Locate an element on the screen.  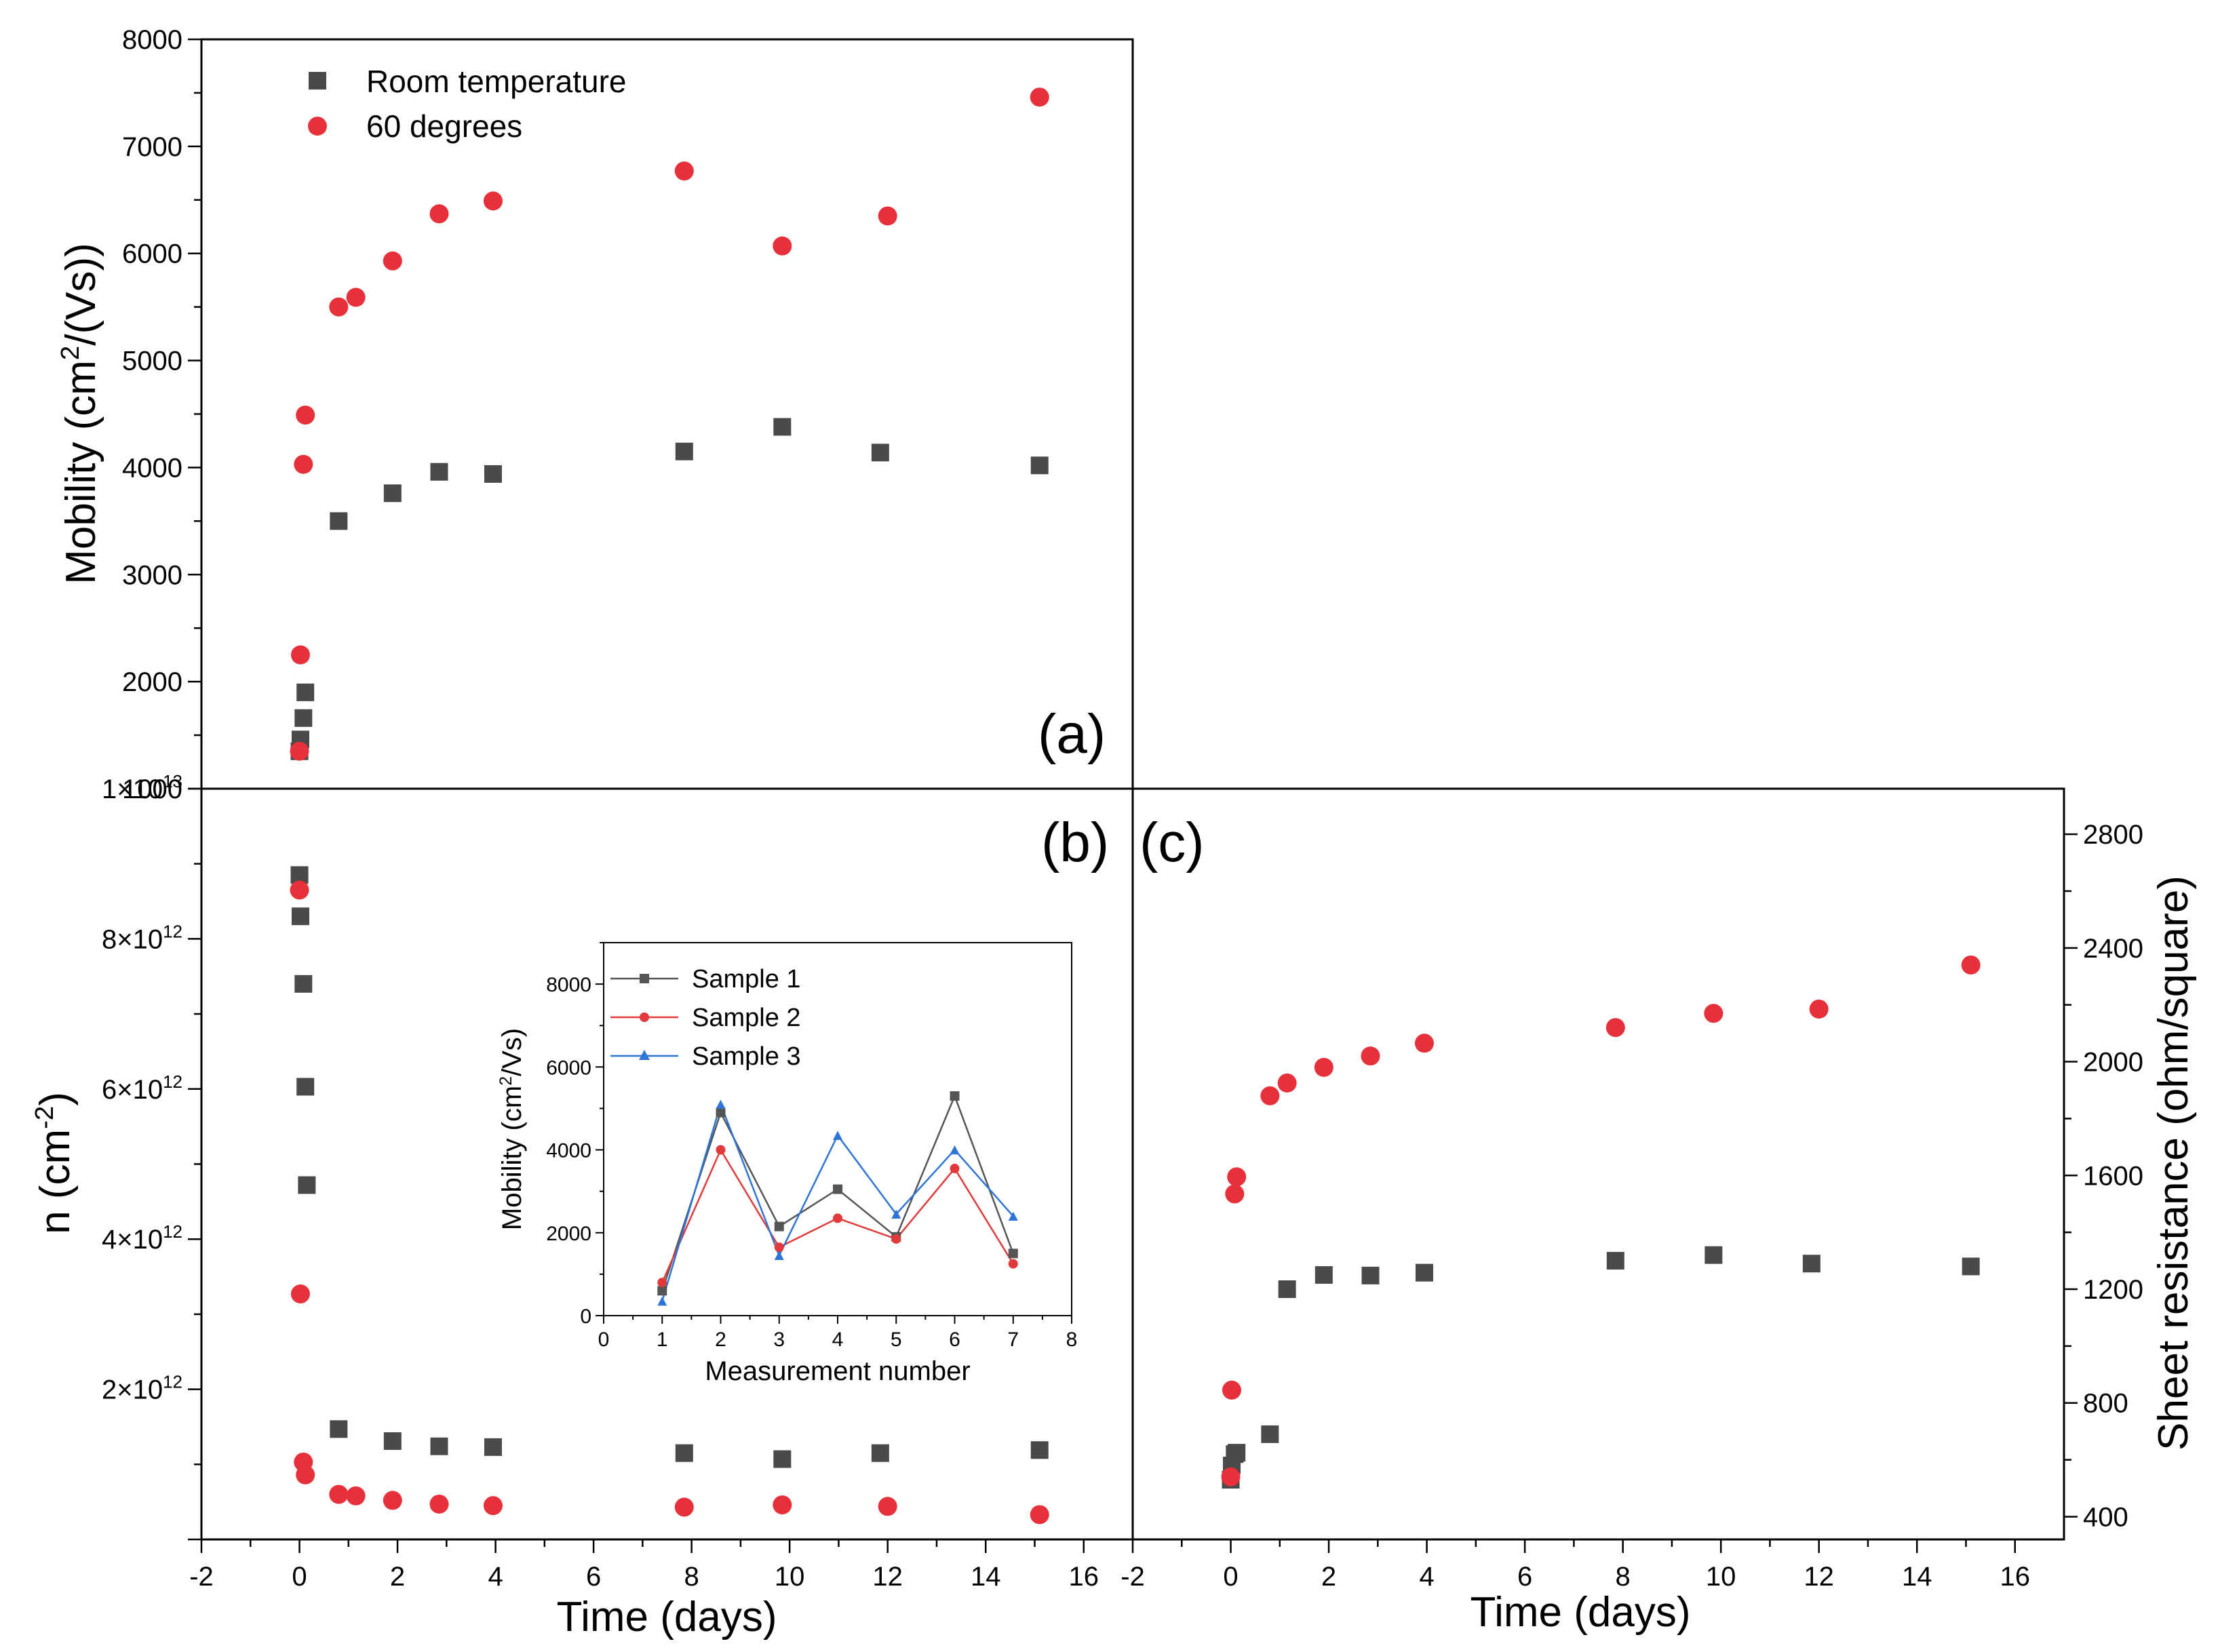
x-tick-label-c: -2 is located at coordinates (1133, 1577).